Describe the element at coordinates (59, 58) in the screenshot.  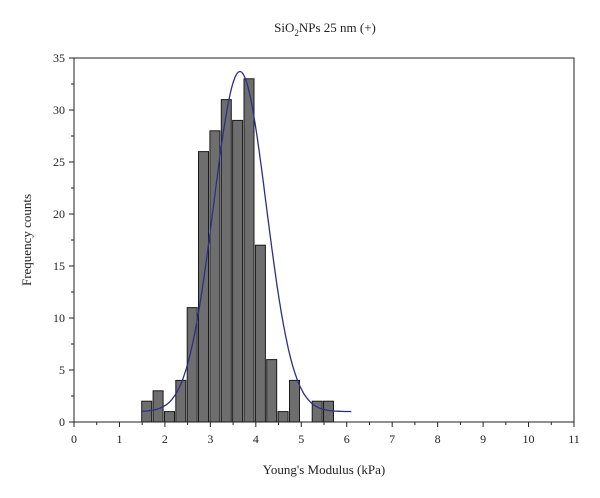
I see `y-tick-label: 35` at that location.